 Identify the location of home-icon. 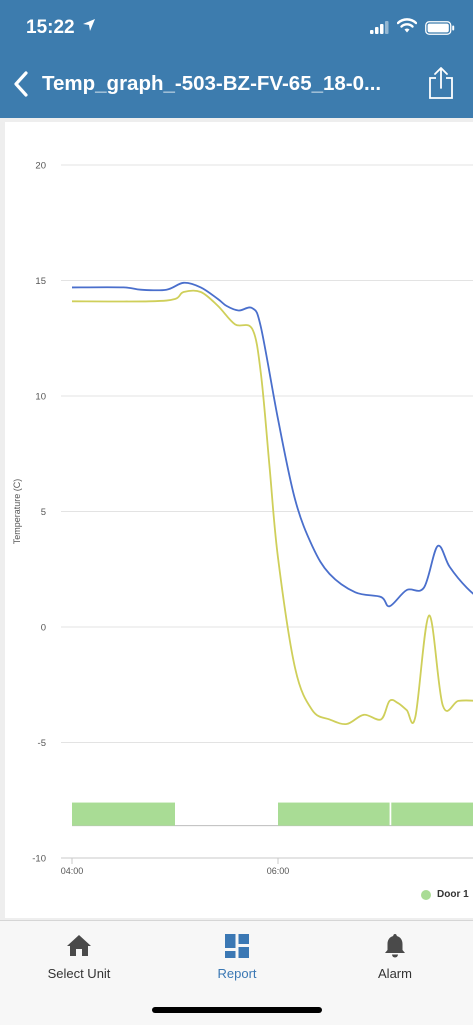
(79, 945).